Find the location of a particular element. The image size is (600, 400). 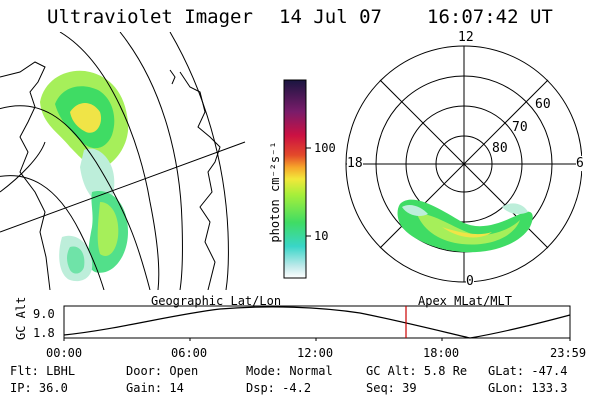

altitude-tick-9: 9.0 is located at coordinates (44, 314).